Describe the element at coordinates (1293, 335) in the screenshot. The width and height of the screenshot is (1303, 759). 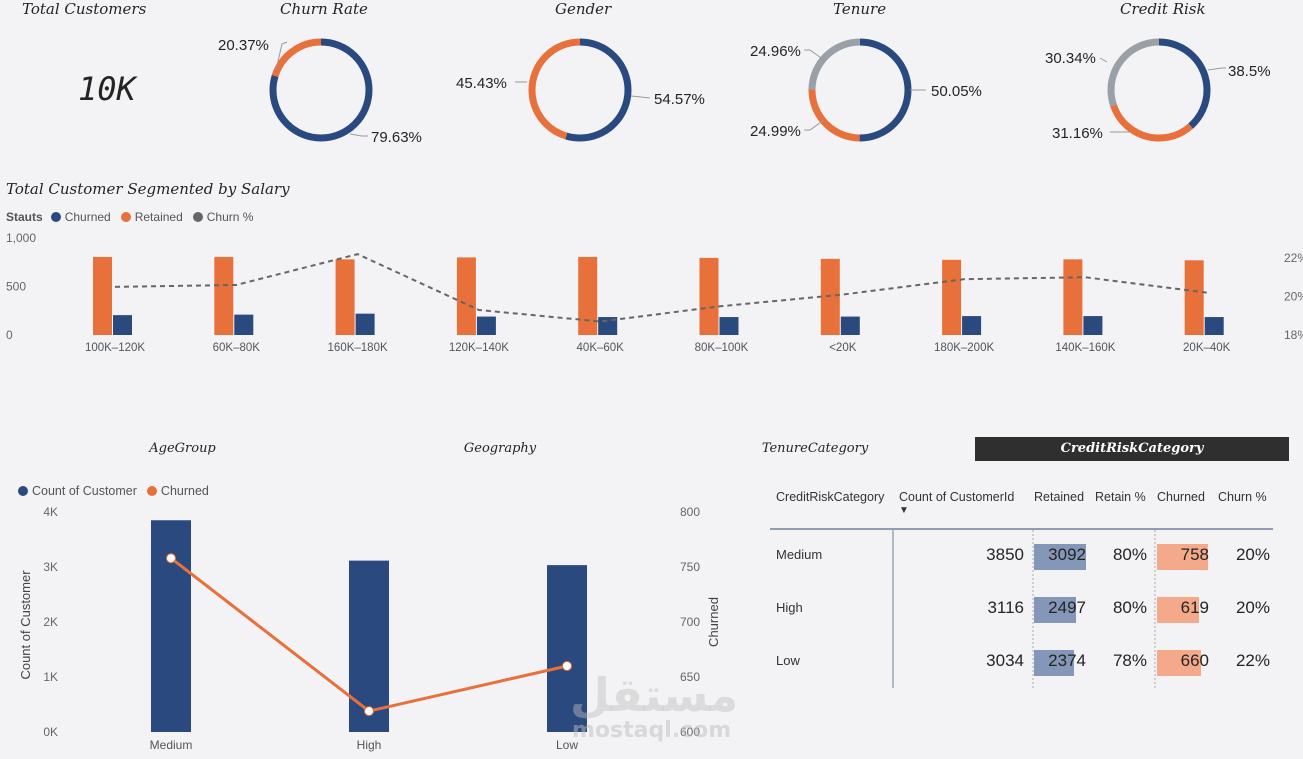
I see `y2-tick-label: 18%` at that location.